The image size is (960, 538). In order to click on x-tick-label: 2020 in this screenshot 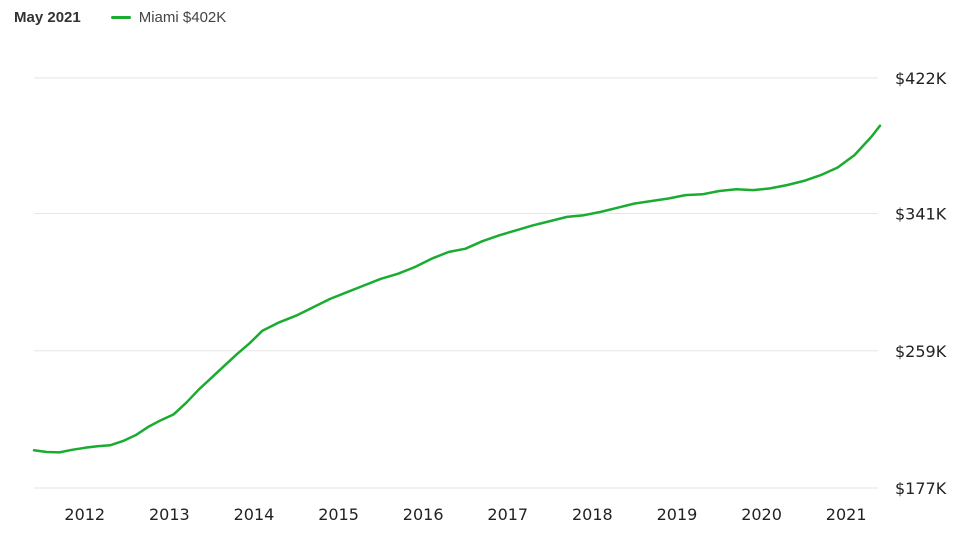, I will do `click(761, 514)`.